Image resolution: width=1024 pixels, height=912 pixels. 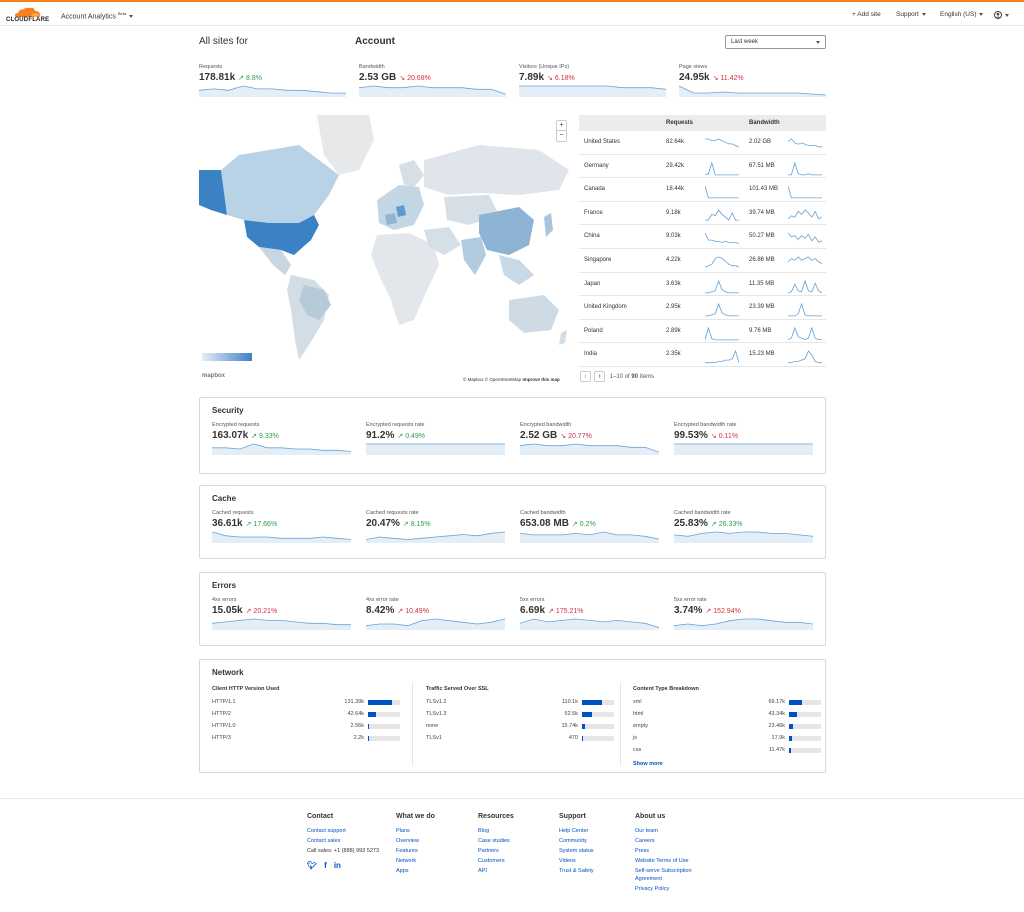 What do you see at coordinates (776, 702) in the screenshot?
I see `network-row-value: 69.17k` at bounding box center [776, 702].